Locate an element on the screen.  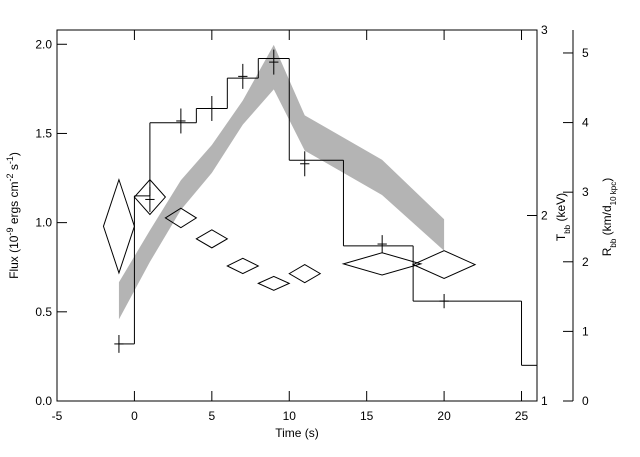
y3-tick-label: 1 is located at coordinates (585, 331).